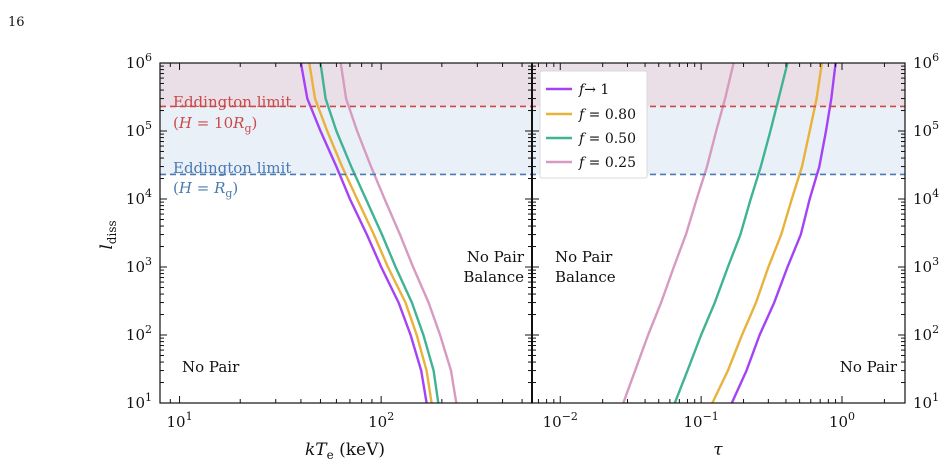 The image size is (944, 465). What do you see at coordinates (381, 420) in the screenshot?
I see `x-tick-label-left: 10²` at bounding box center [381, 420].